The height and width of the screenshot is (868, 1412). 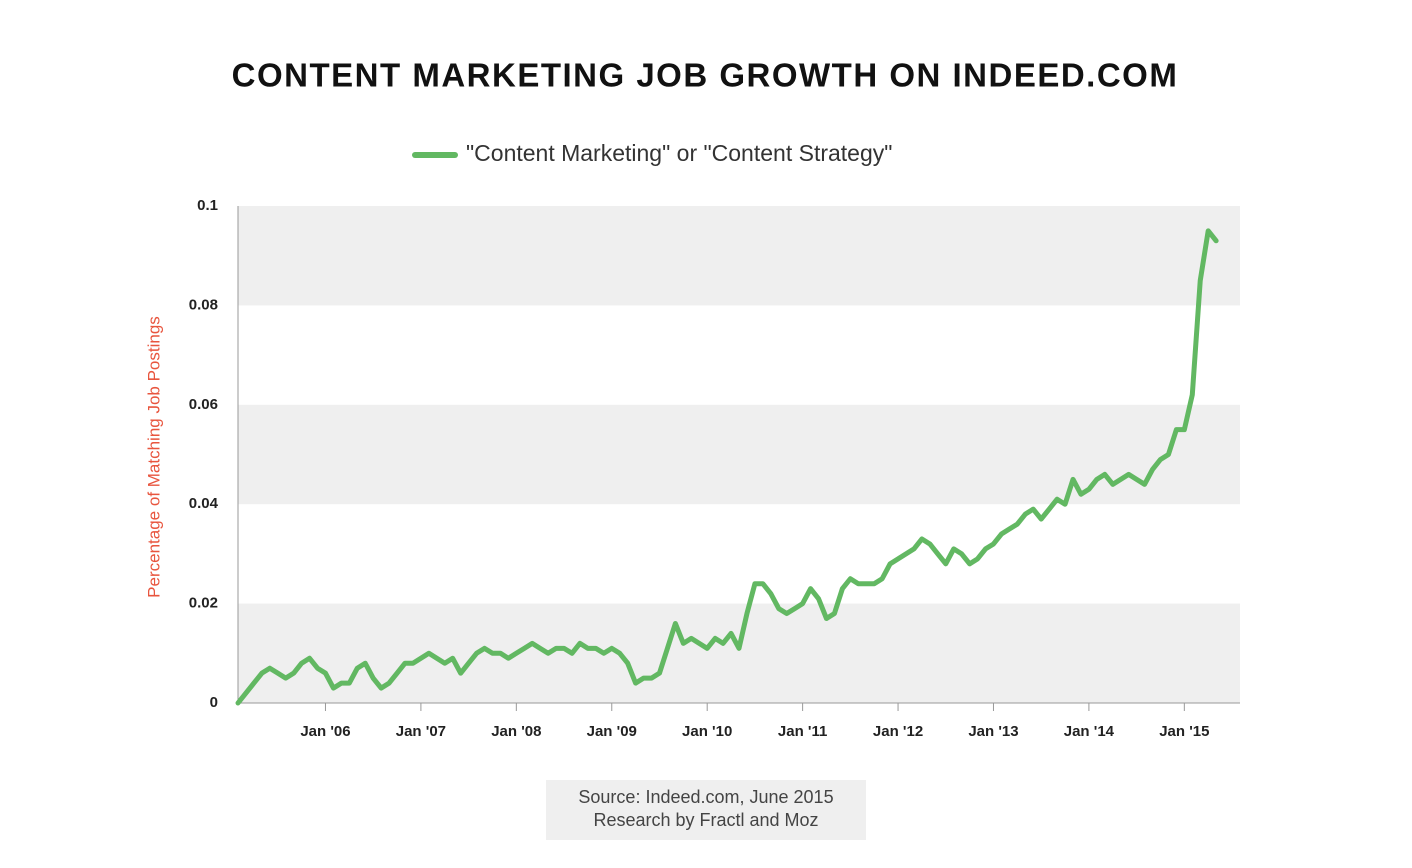 What do you see at coordinates (705, 820) in the screenshot?
I see `source-text: Research by Fractl and Moz` at bounding box center [705, 820].